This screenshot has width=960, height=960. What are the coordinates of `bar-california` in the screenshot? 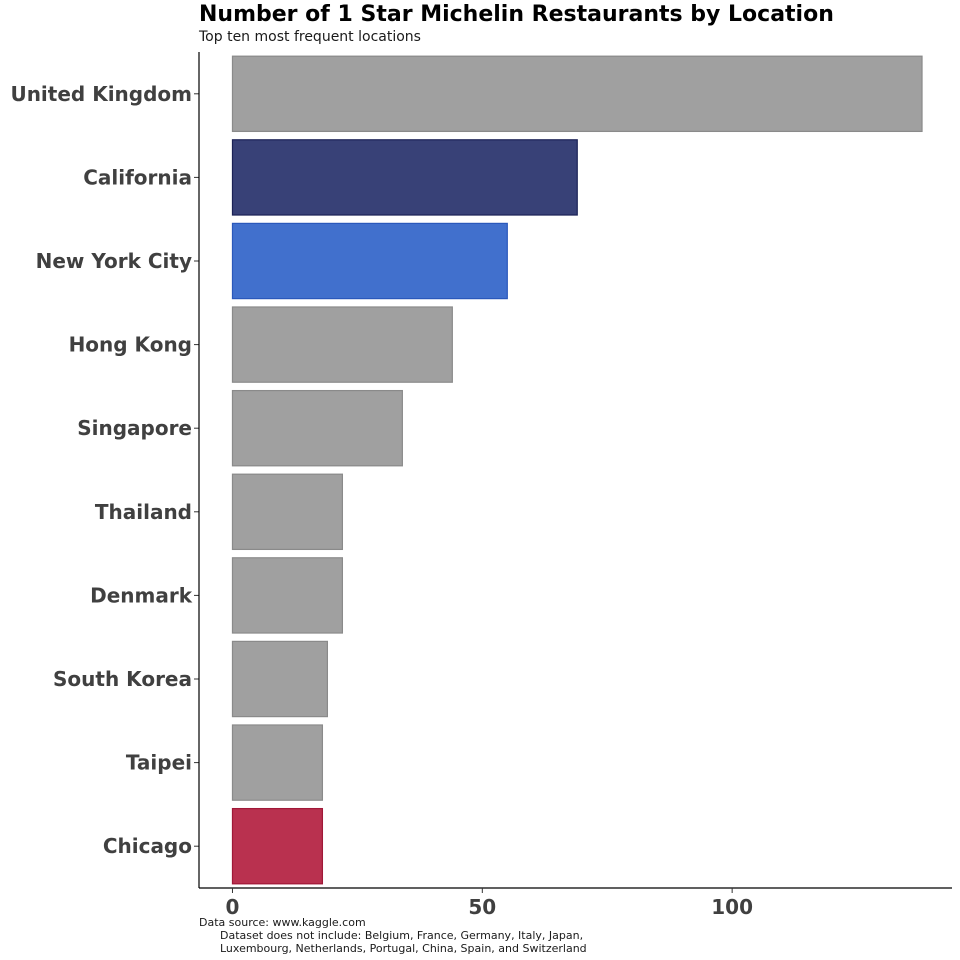 It's located at (404, 177).